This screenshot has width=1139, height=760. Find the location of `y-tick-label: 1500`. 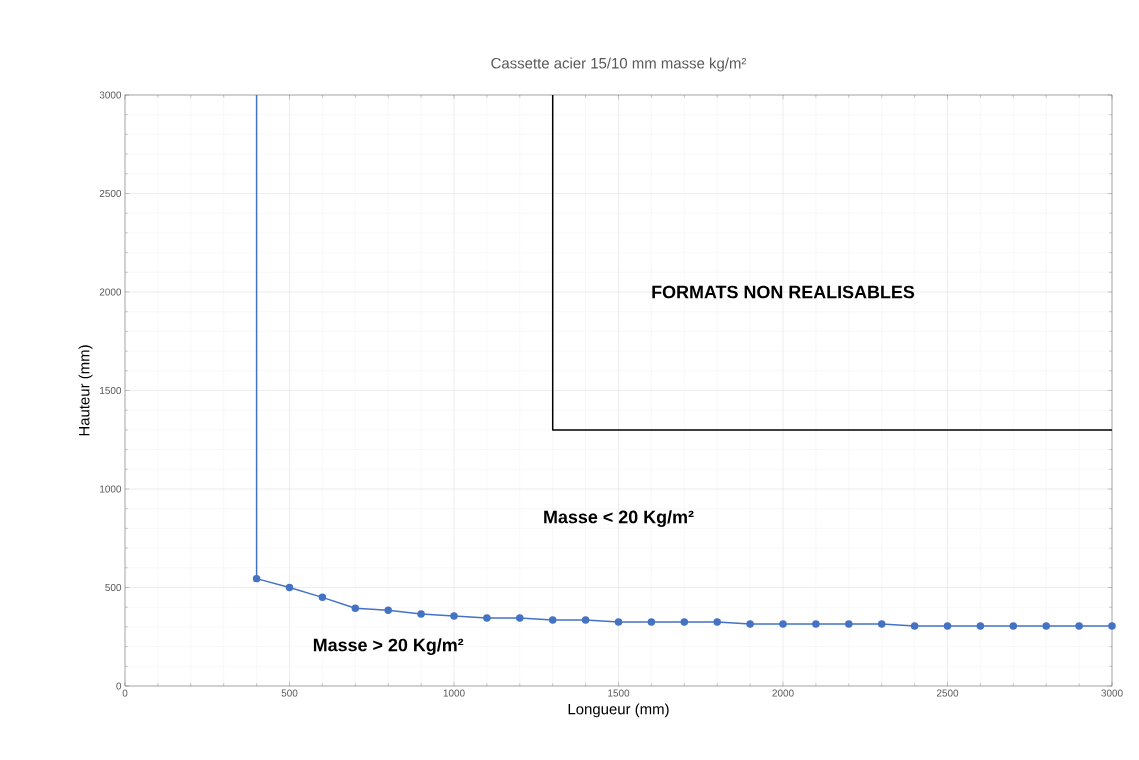

y-tick-label: 1500 is located at coordinates (111, 390).